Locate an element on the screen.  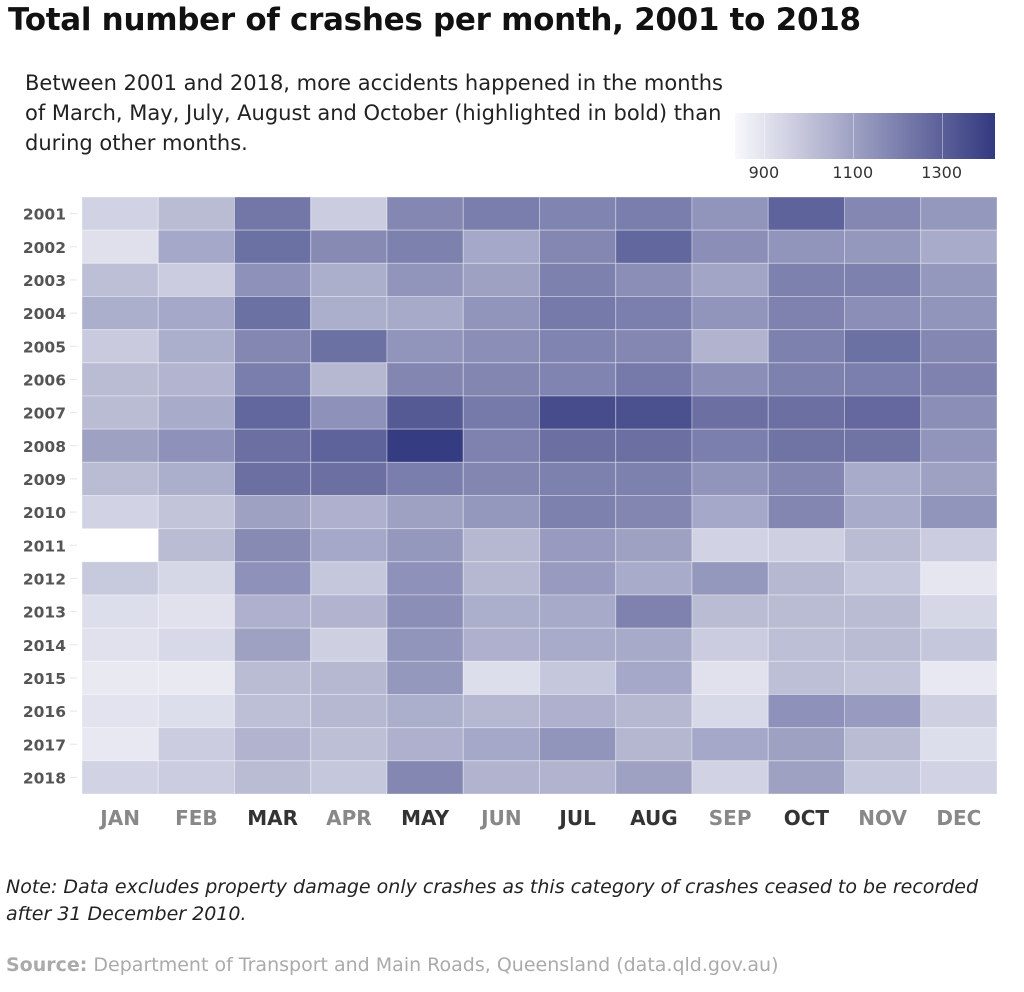
y-tick-label: 2015 is located at coordinates (44, 679).